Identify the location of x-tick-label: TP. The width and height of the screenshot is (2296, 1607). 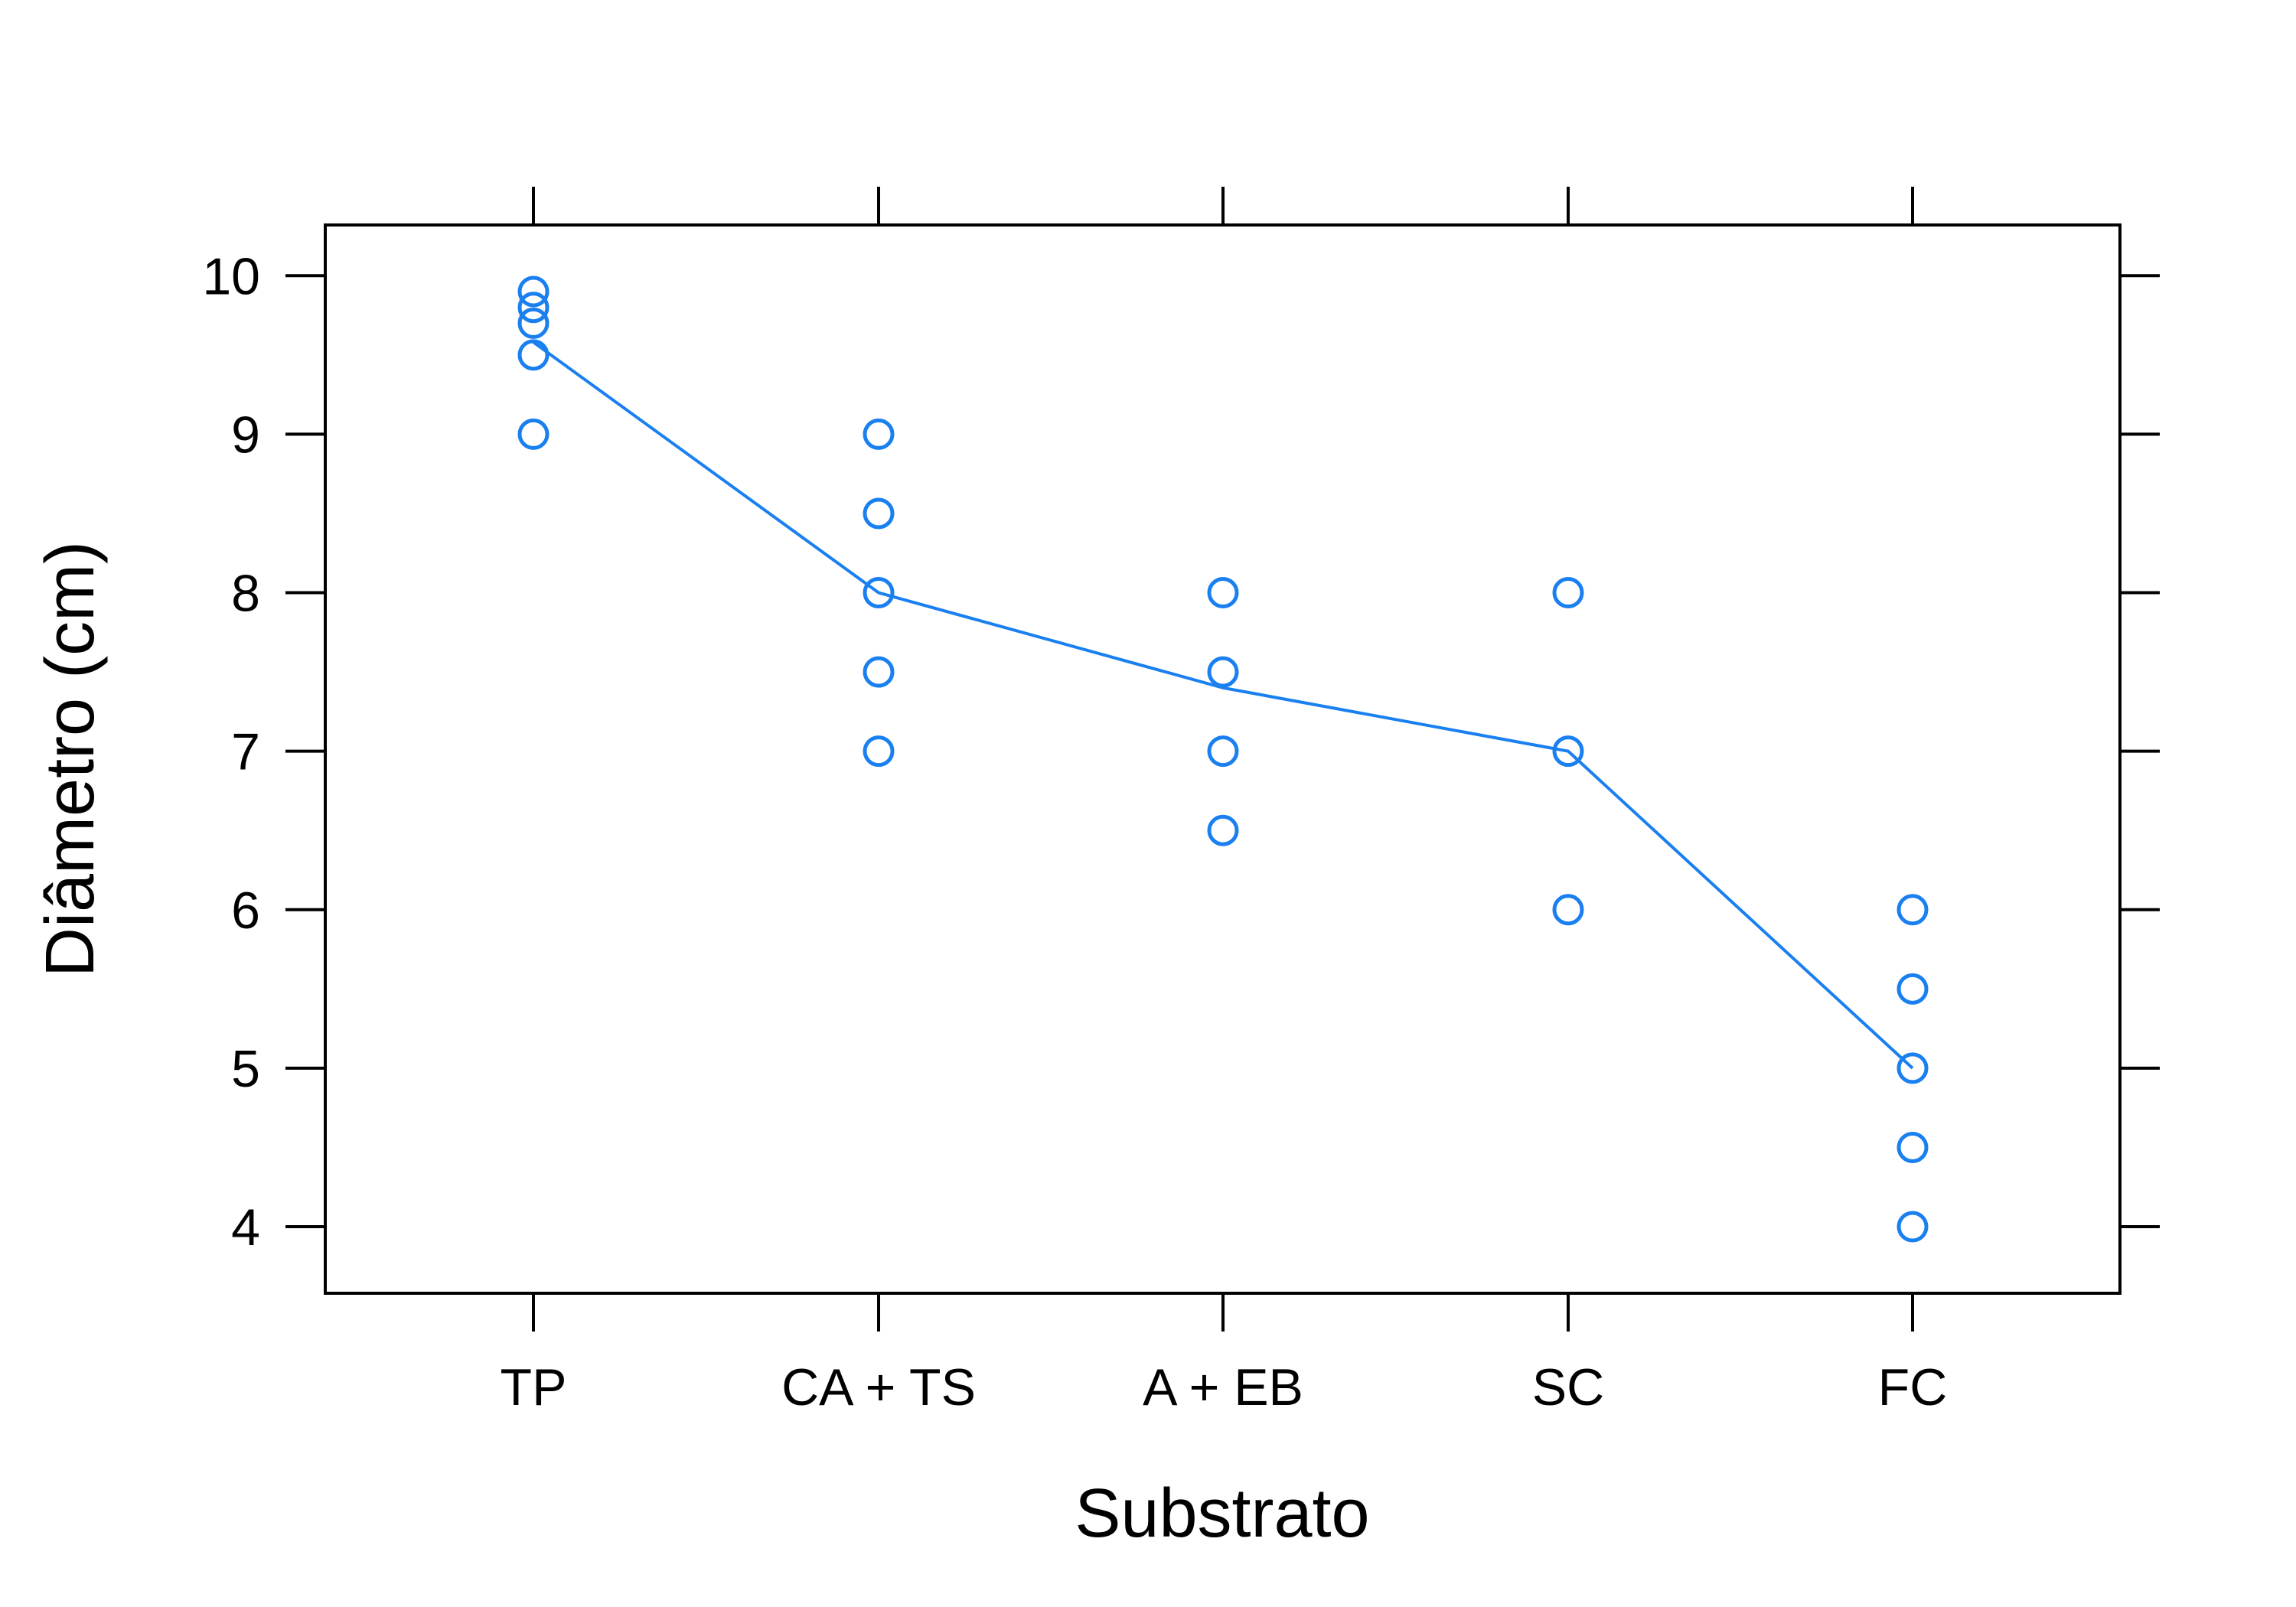
(534, 1387).